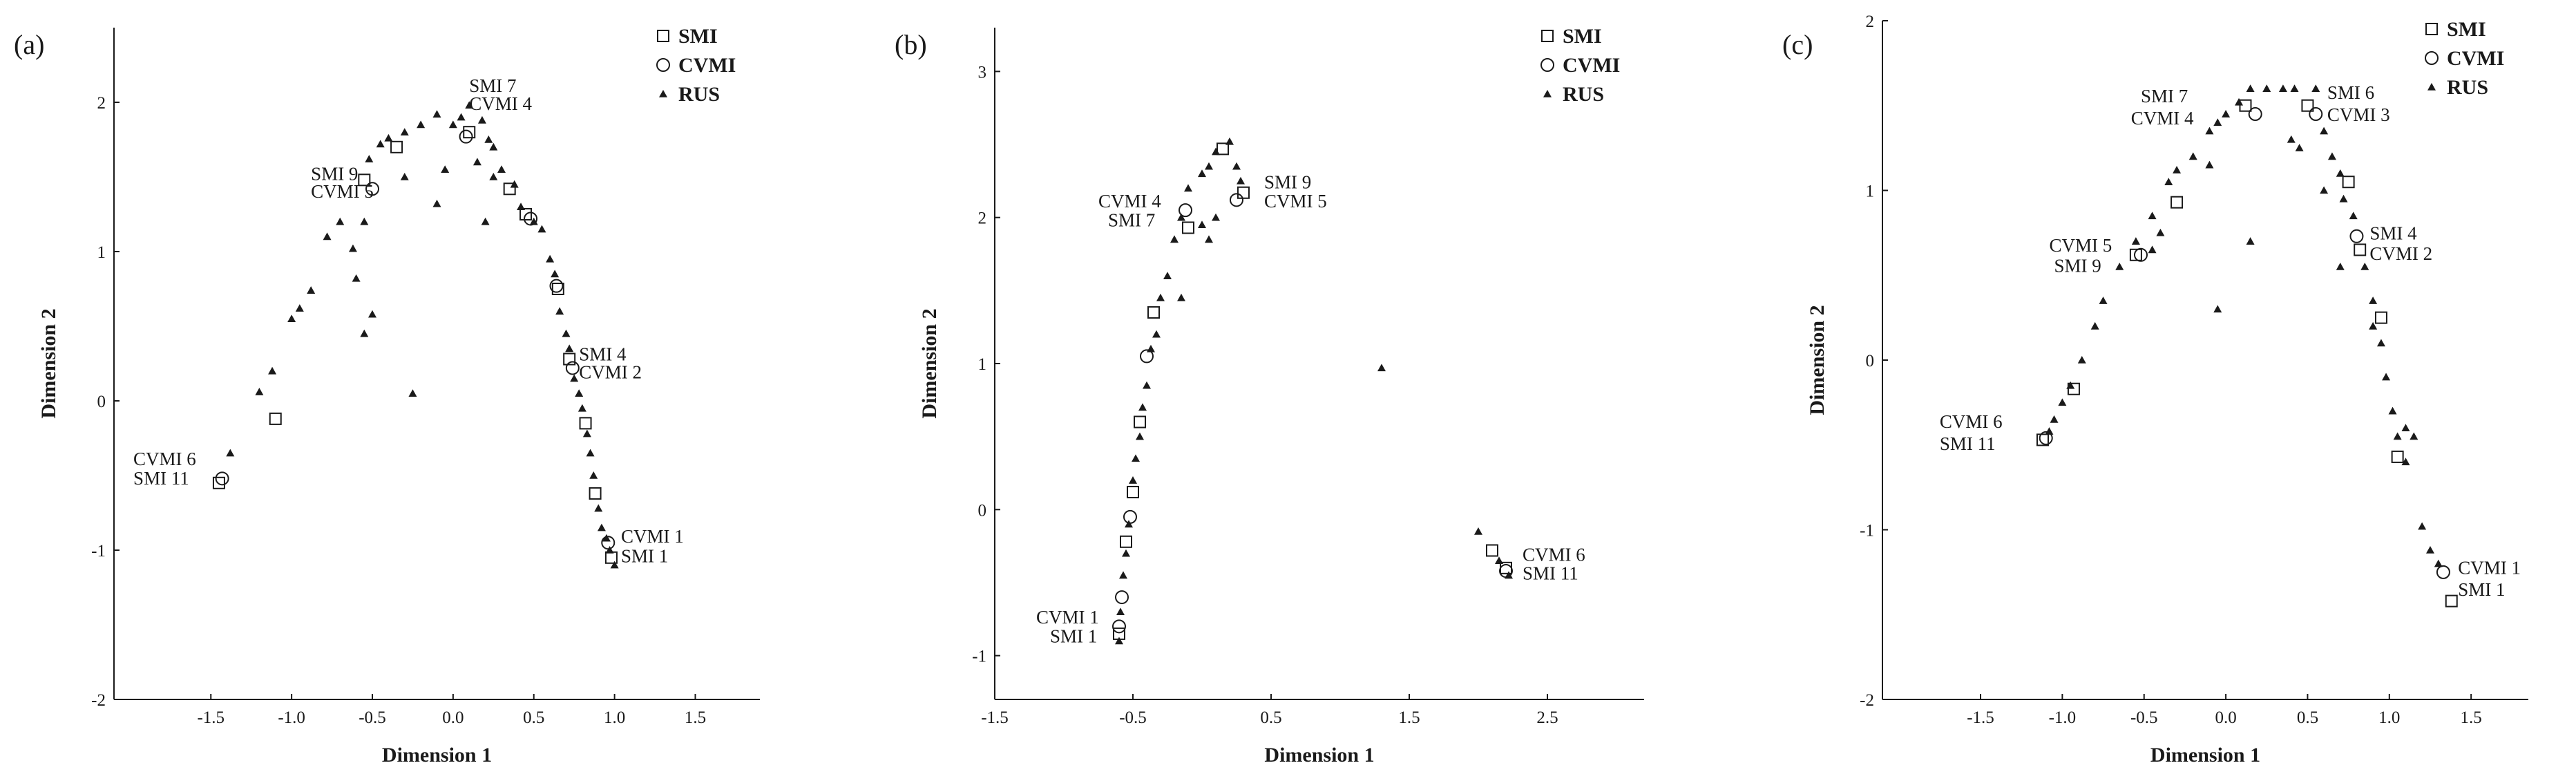 The width and height of the screenshot is (2576, 781). What do you see at coordinates (983, 72) in the screenshot?
I see `y-tick-label: 3` at bounding box center [983, 72].